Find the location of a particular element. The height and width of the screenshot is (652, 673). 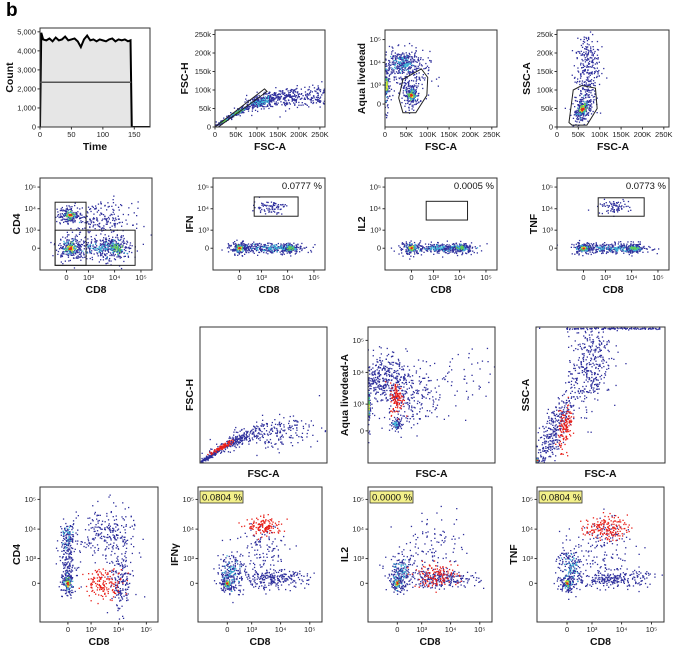

gate-frequency: 0.0777 % is located at coordinates (302, 186).